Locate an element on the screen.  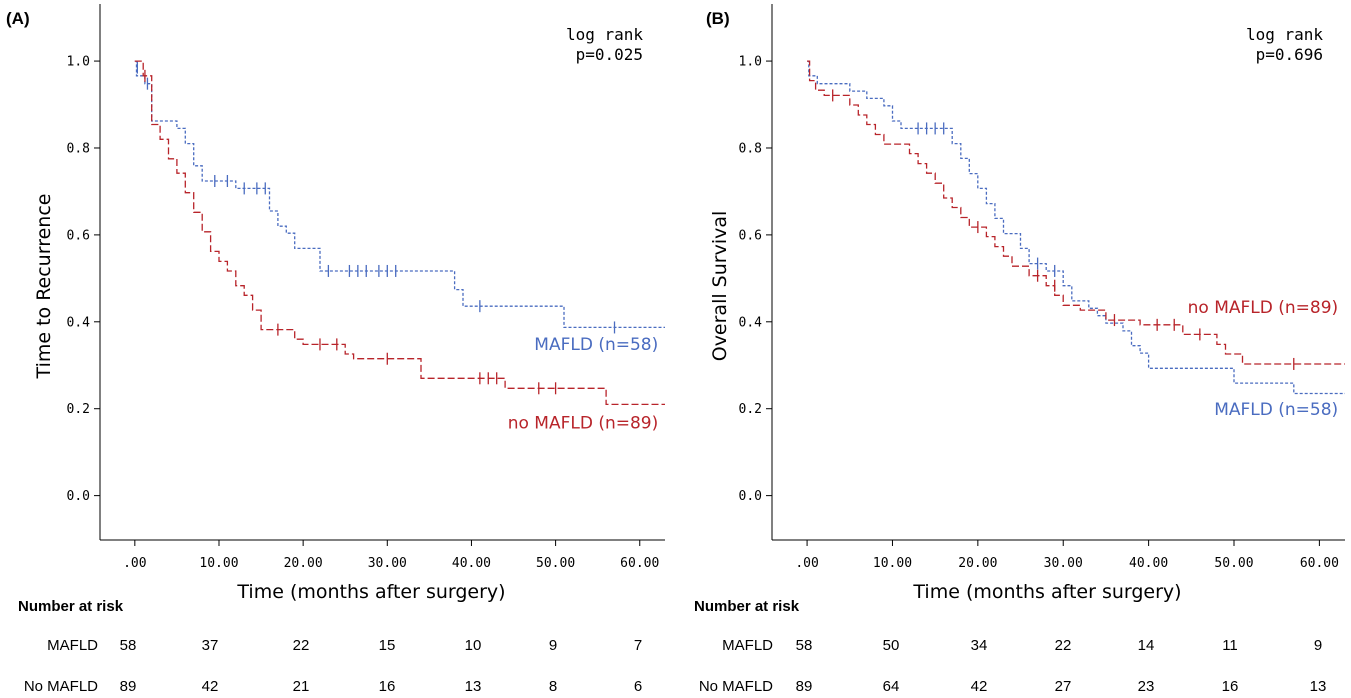
risk-value: 23 is located at coordinates (1146, 686).